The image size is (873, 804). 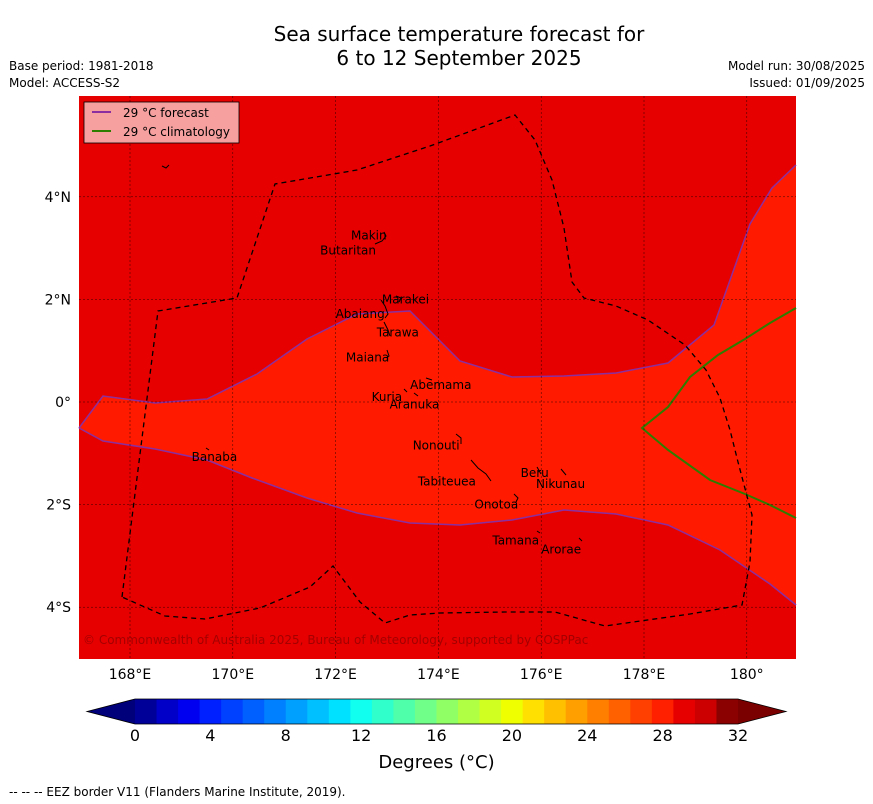 What do you see at coordinates (535, 473) in the screenshot?
I see `place-label-beru: Beru` at bounding box center [535, 473].